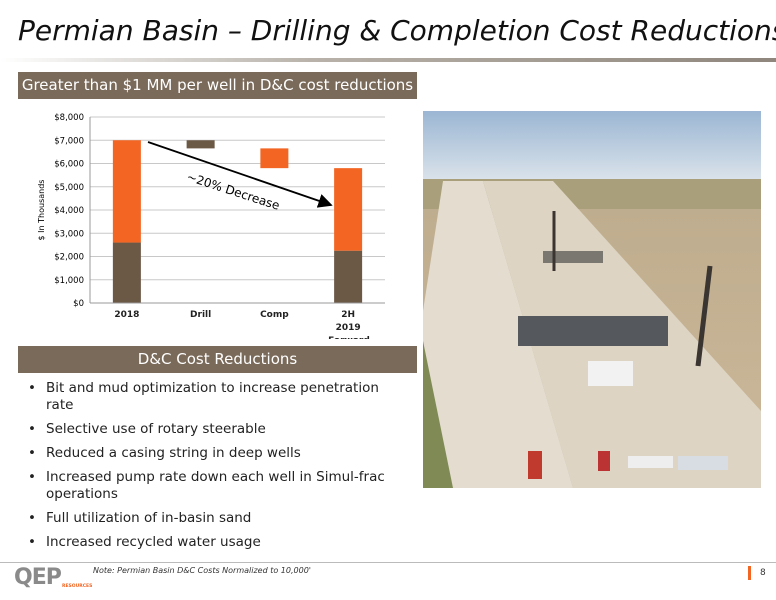 This screenshot has width=776, height=600. Describe the element at coordinates (211, 542) in the screenshot. I see `bullet: Increased recycled water usage` at that location.